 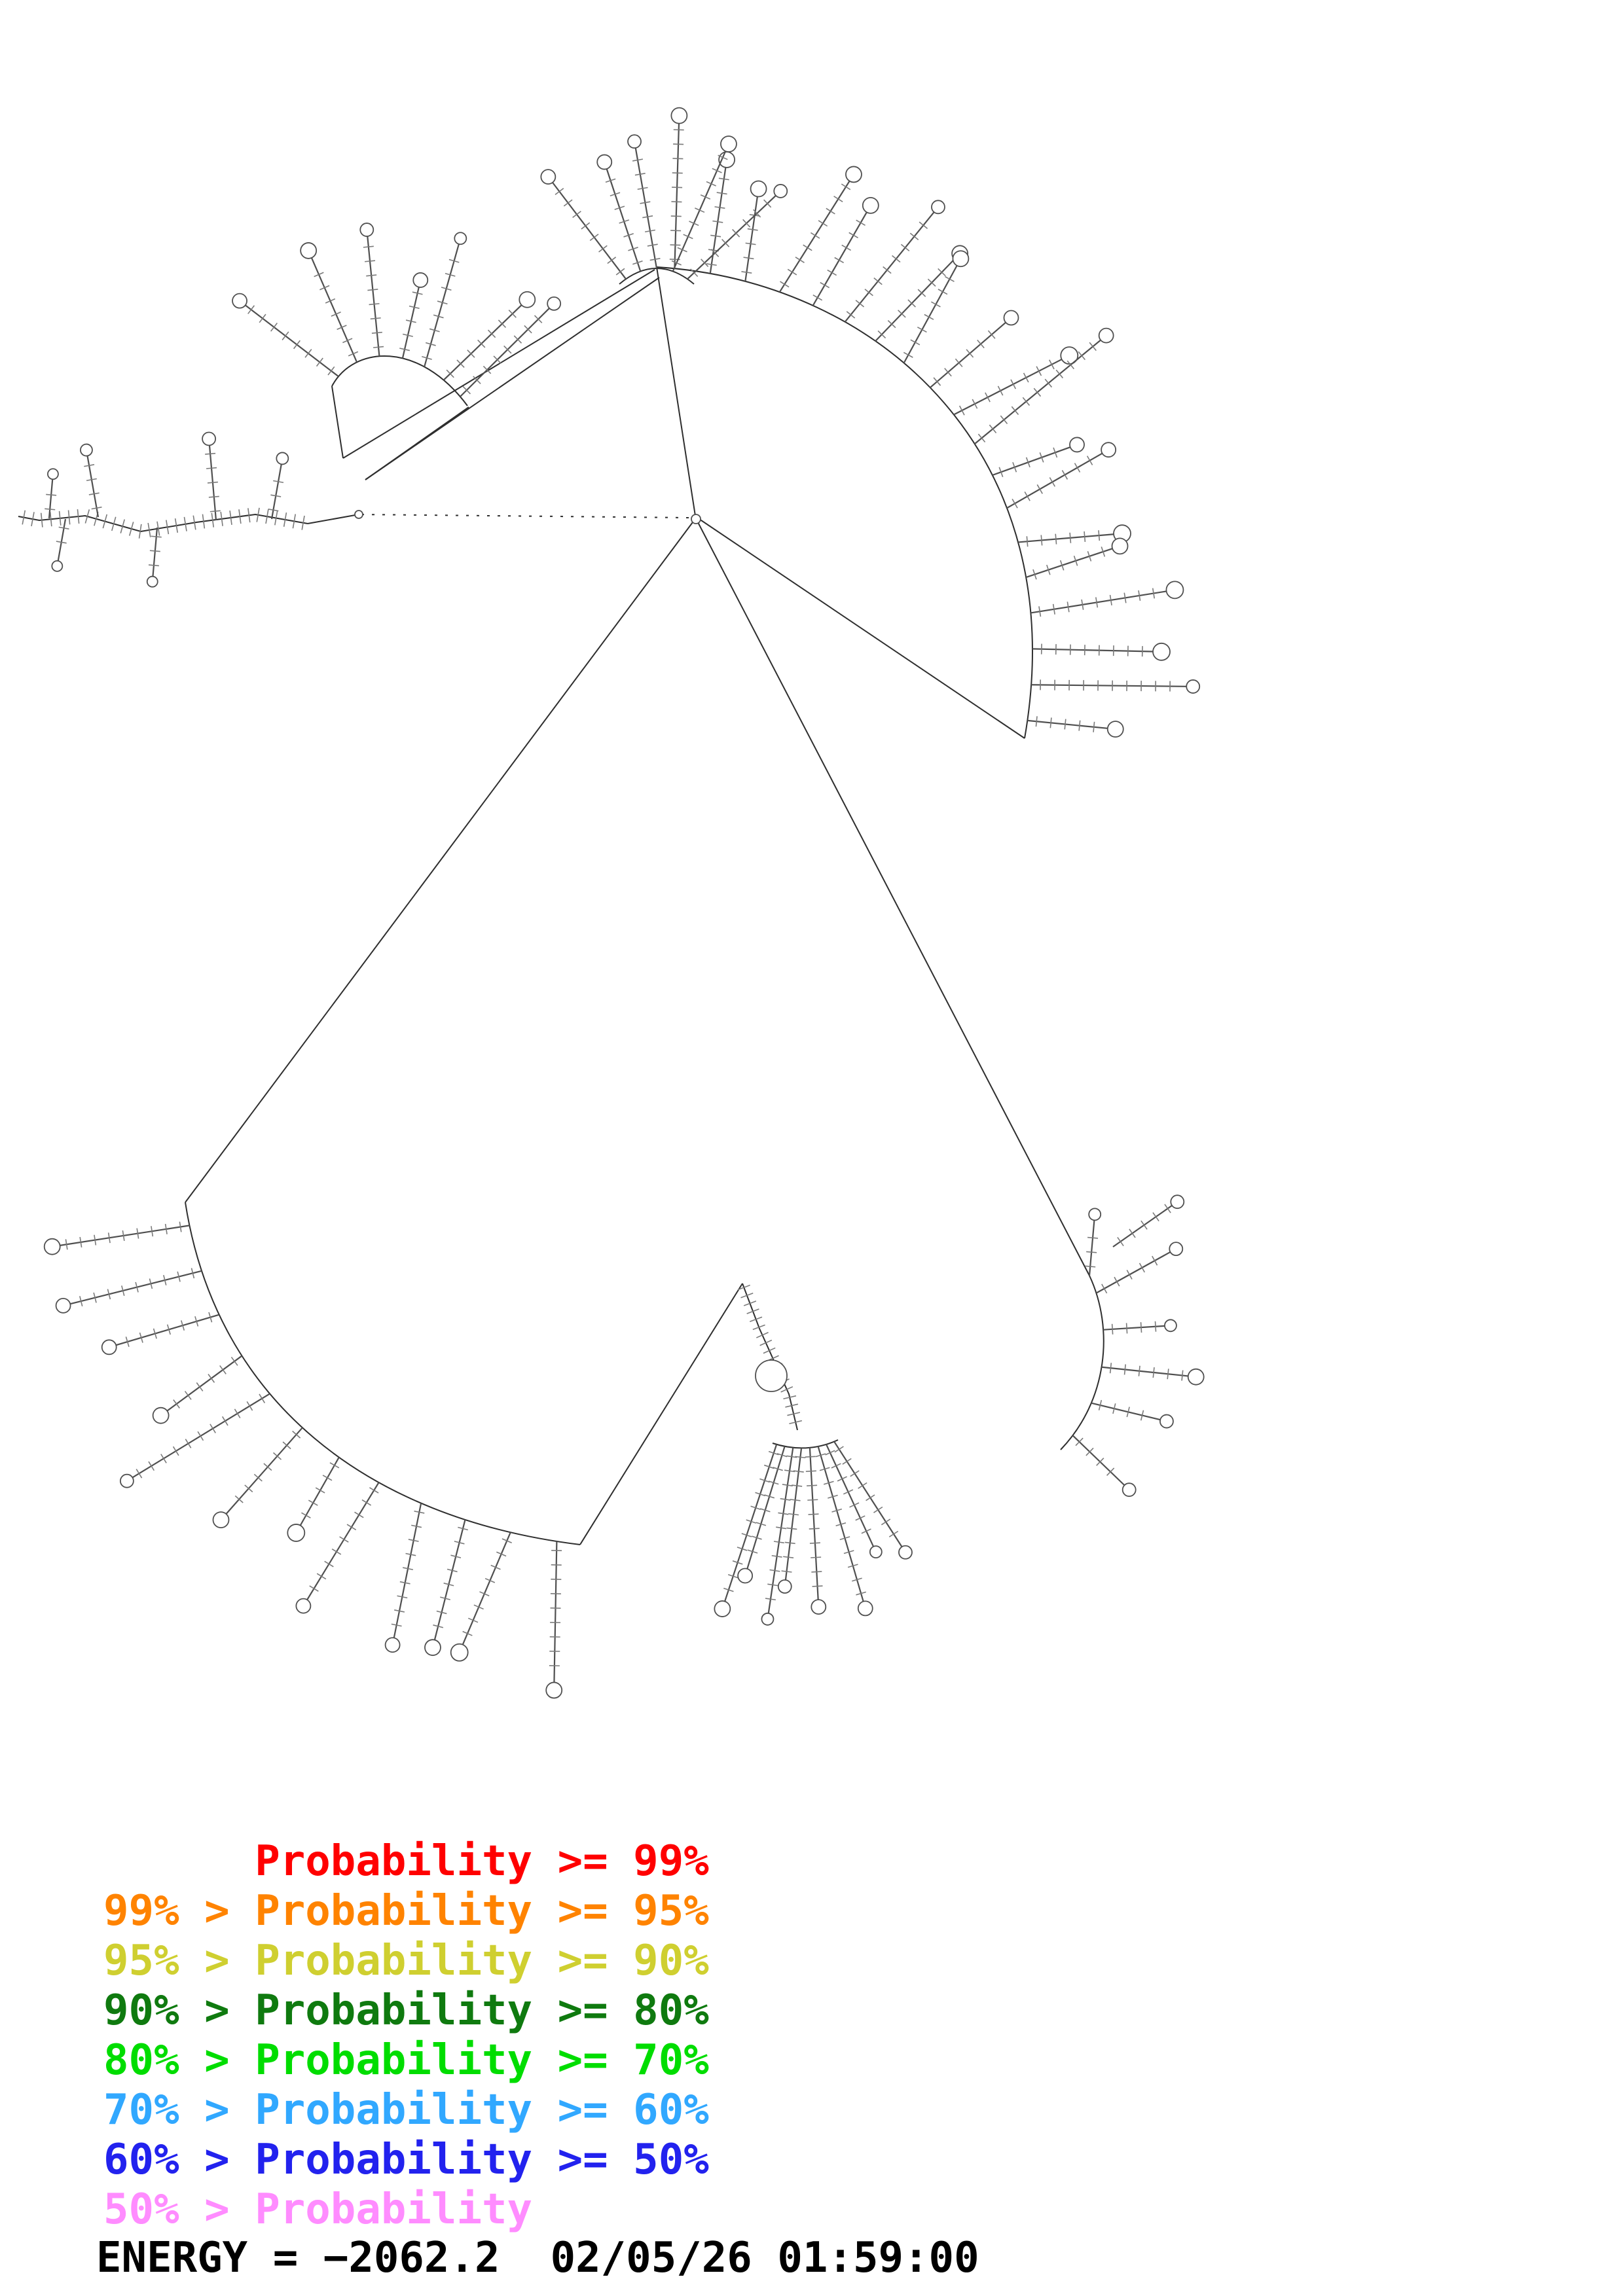 I want to click on loop-circle, so click(x=358, y=514).